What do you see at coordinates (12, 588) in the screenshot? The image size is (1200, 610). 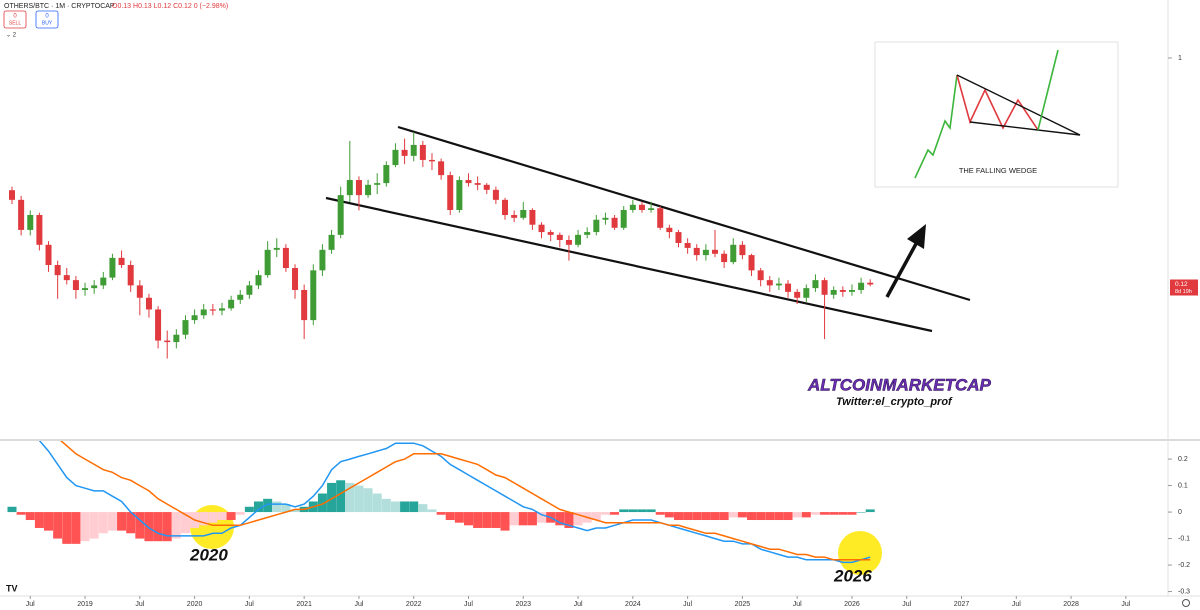 I see `tv-logo: TV` at bounding box center [12, 588].